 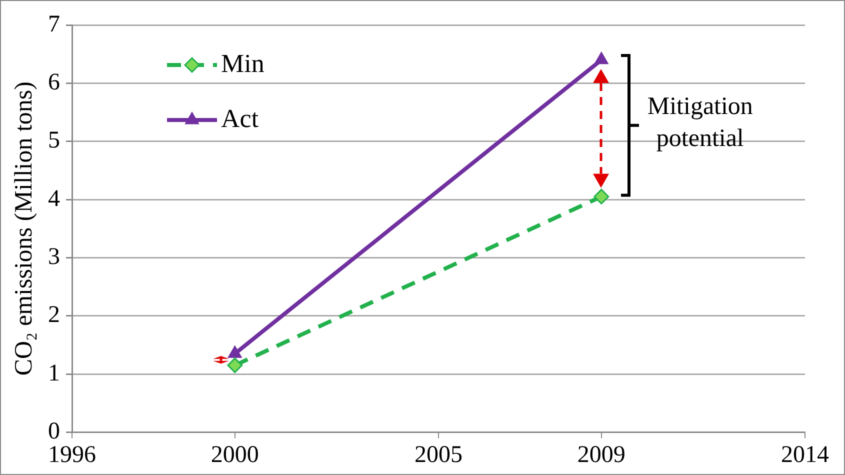 I want to click on x-tick-label: 2005, so click(x=438, y=455).